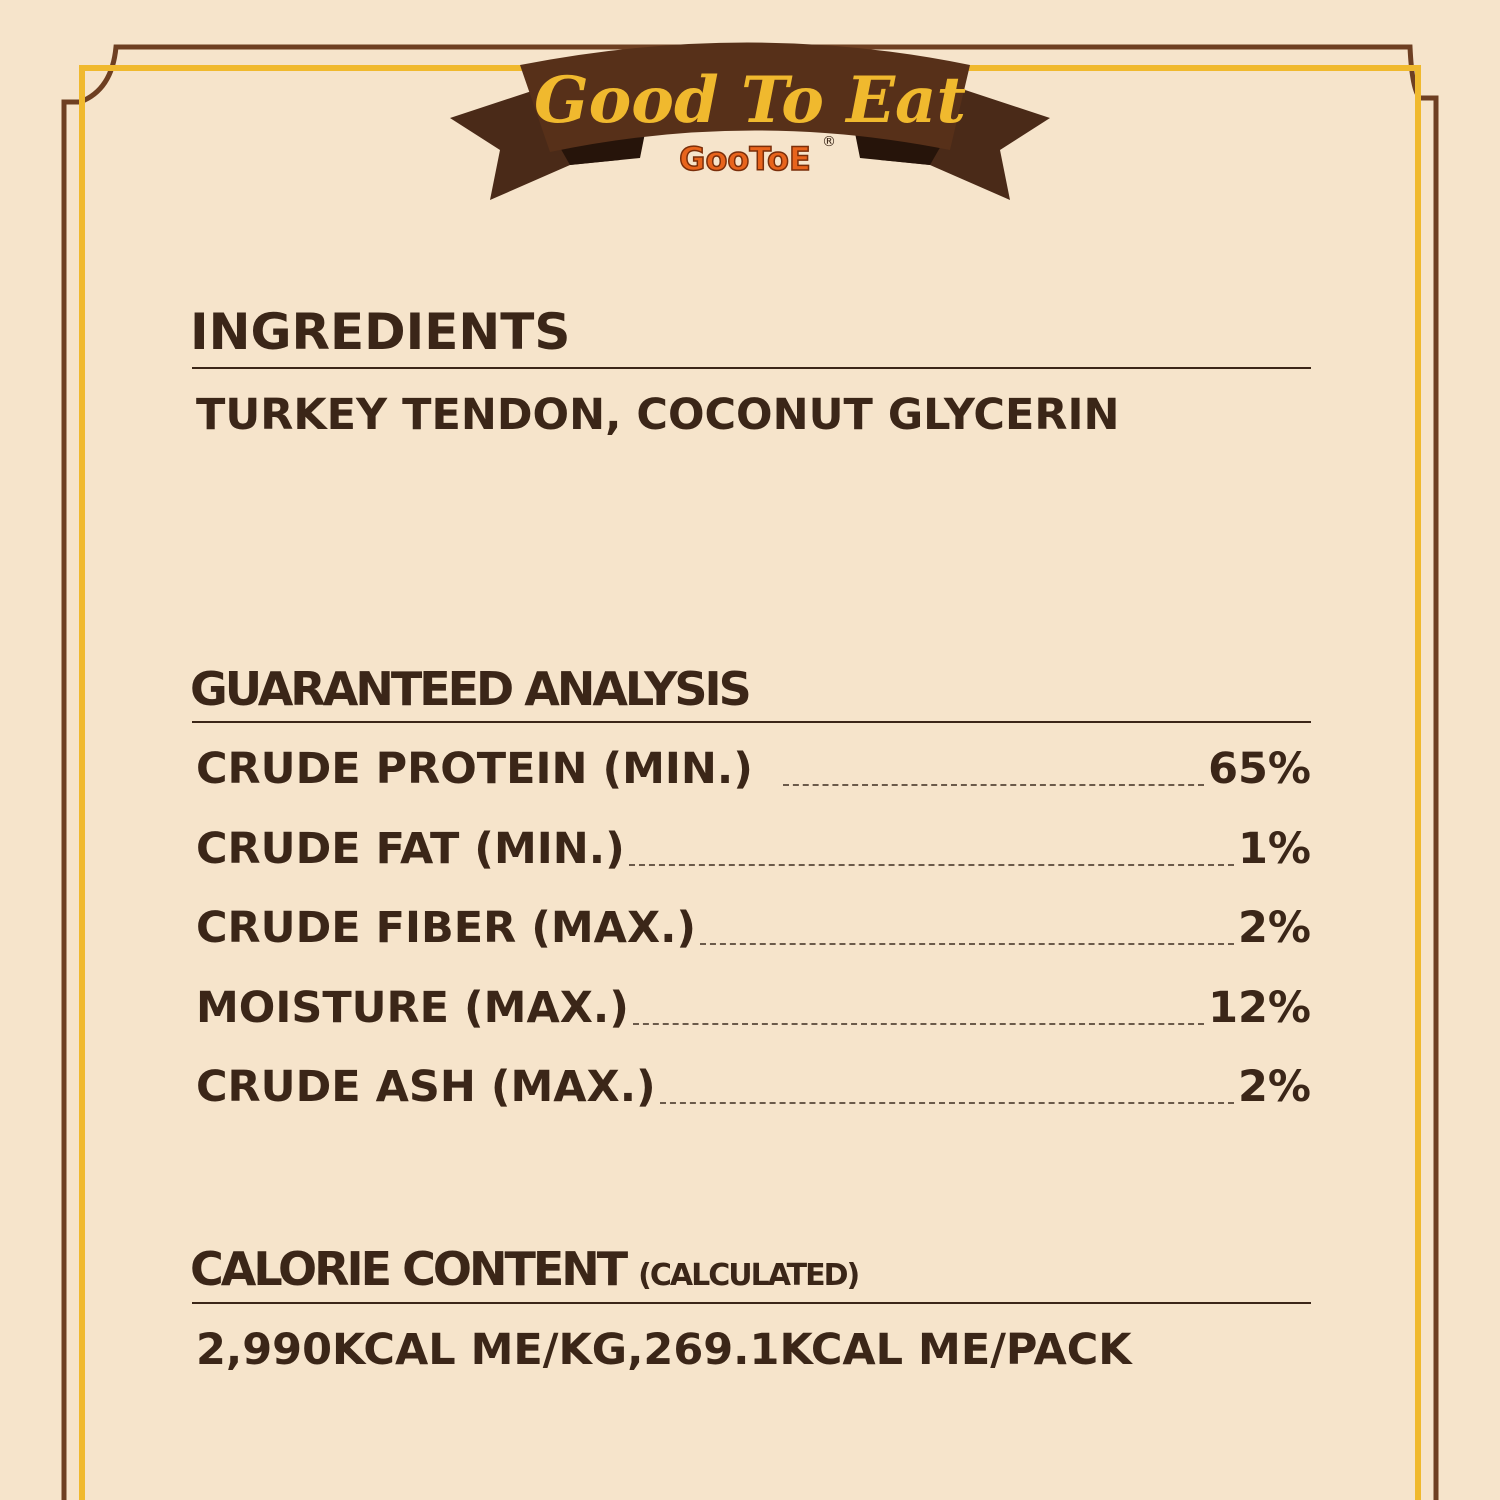 The width and height of the screenshot is (1500, 1500). Describe the element at coordinates (749, 1275) in the screenshot. I see `calorie-subheading: (CALCULATED)` at that location.